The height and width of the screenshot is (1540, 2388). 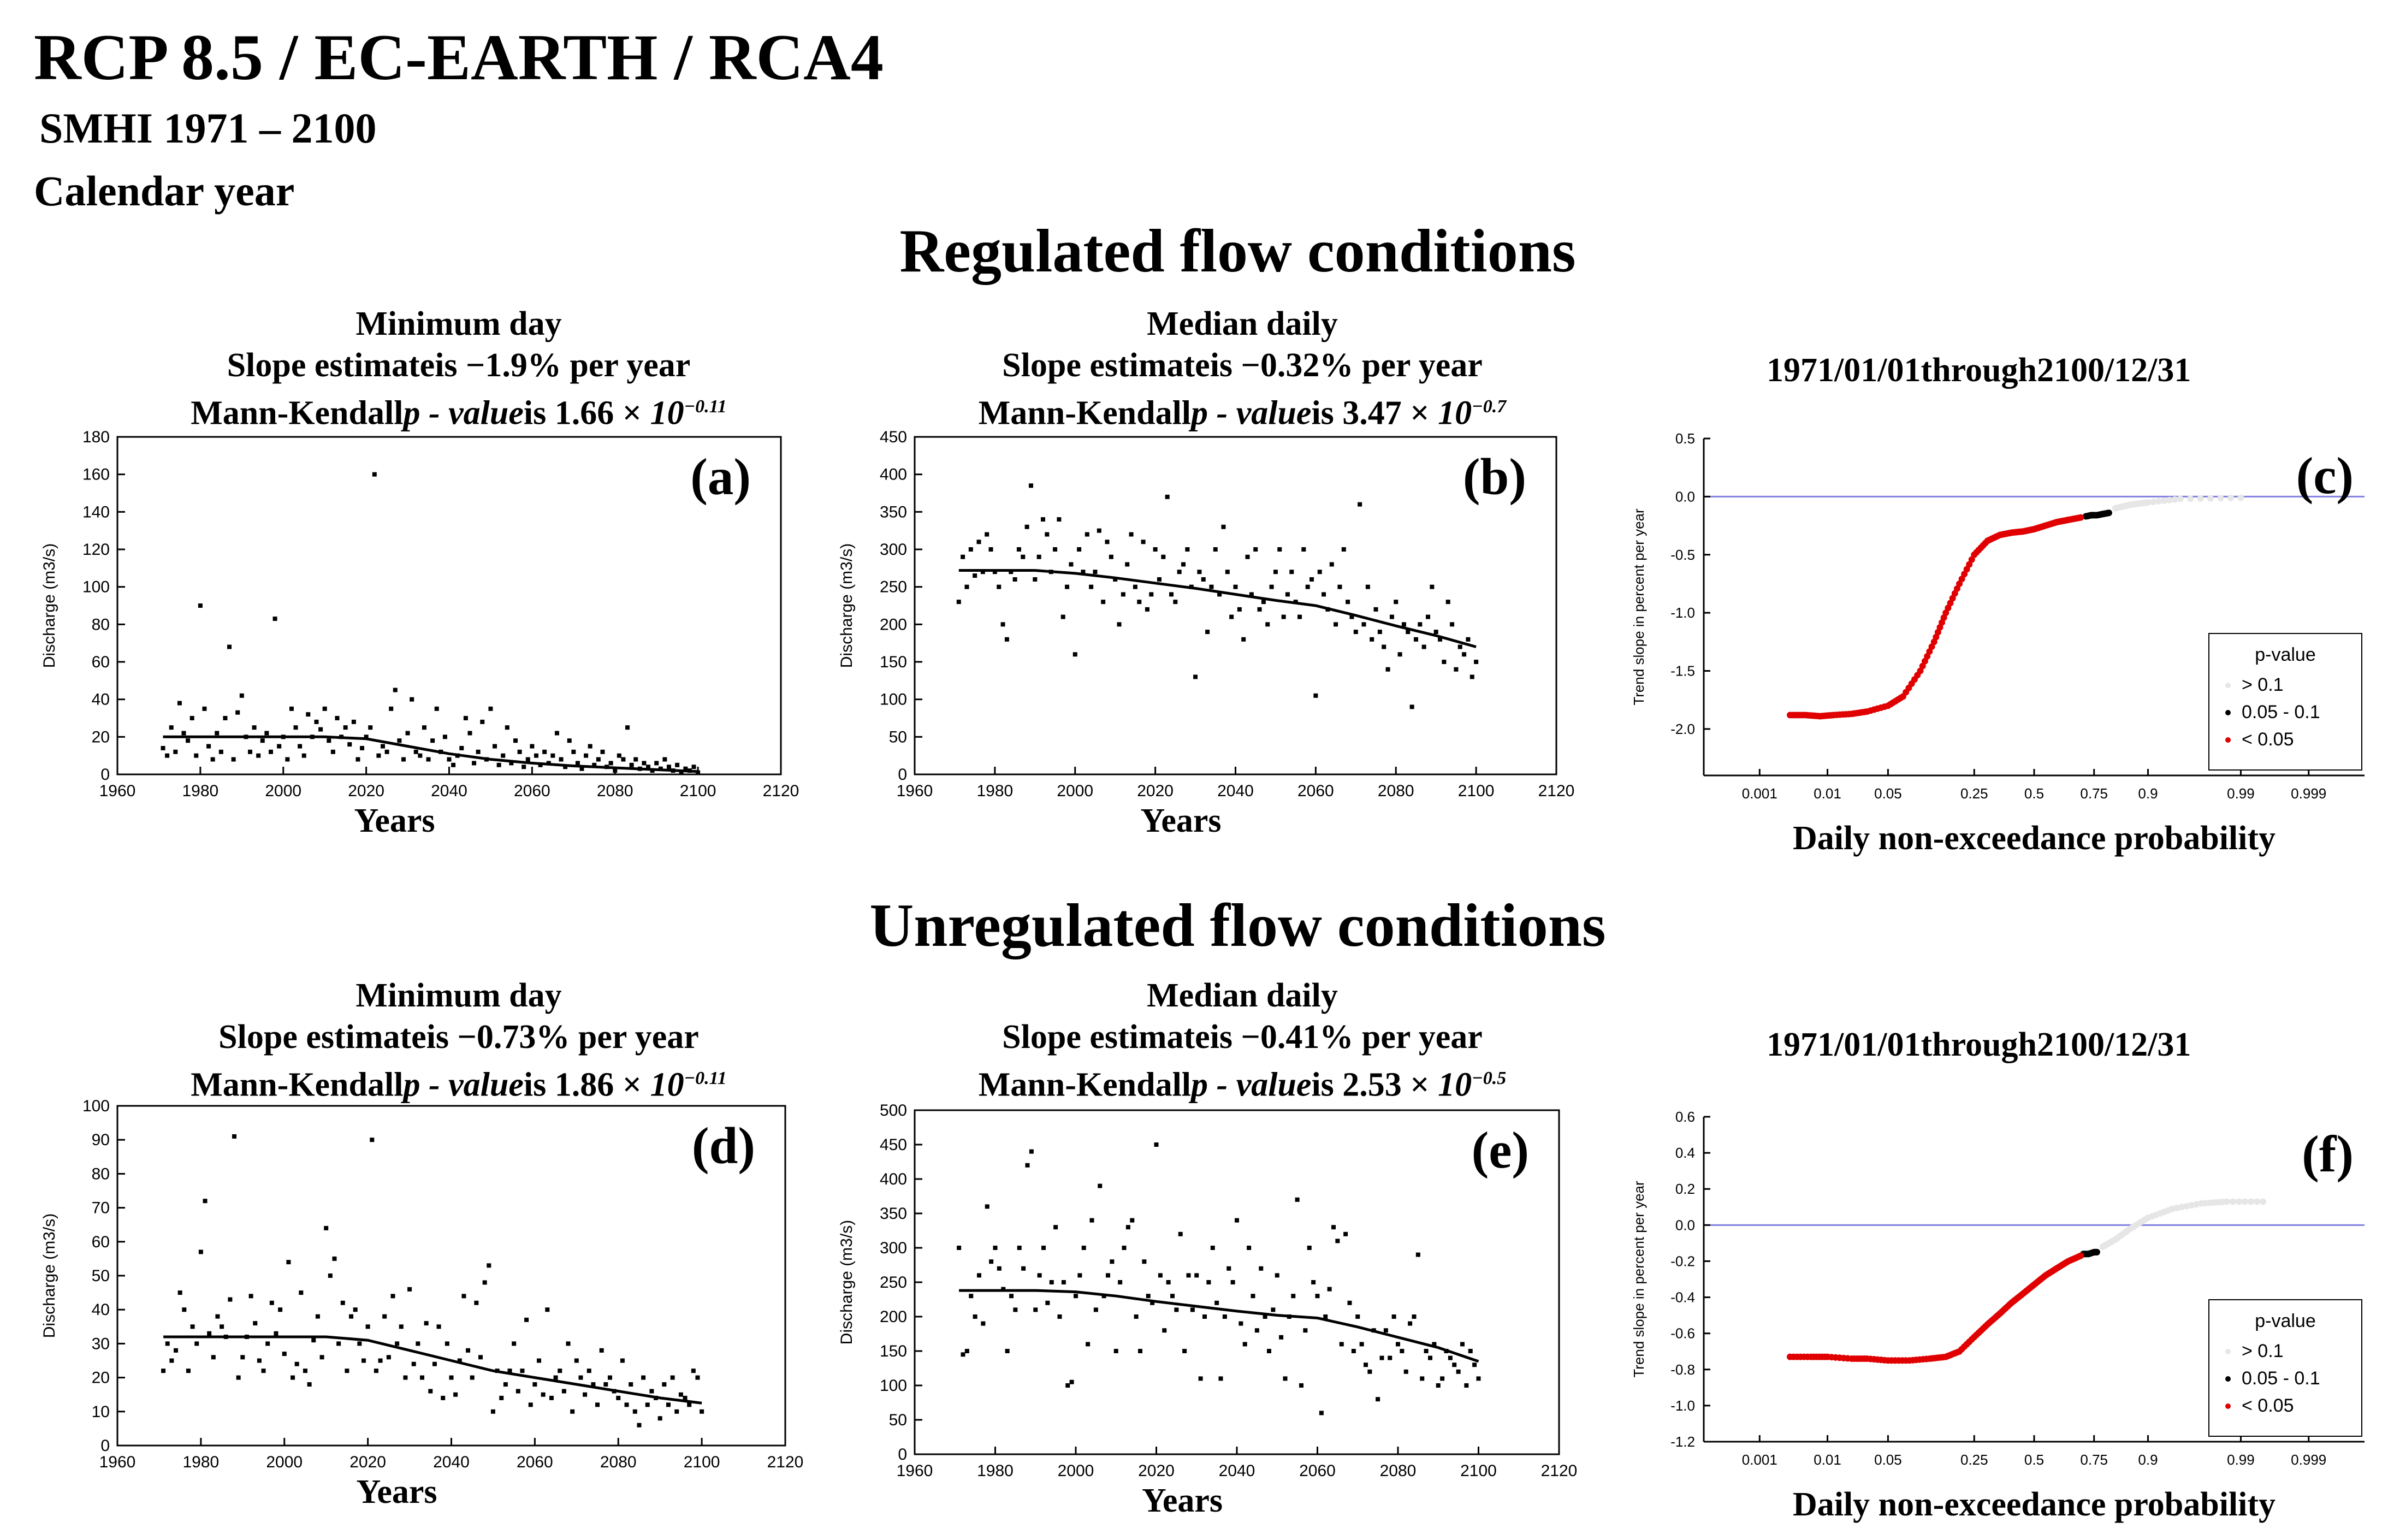 I want to click on x-tick-label: 0.001, so click(x=1759, y=793).